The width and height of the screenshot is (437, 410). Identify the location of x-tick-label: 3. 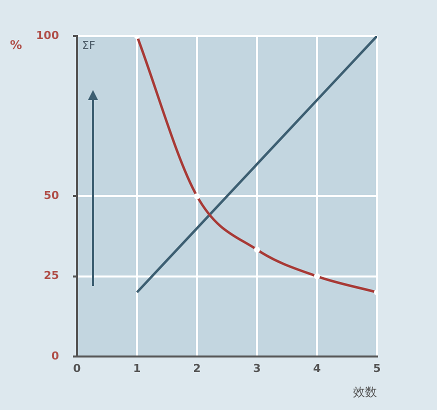
(257, 368).